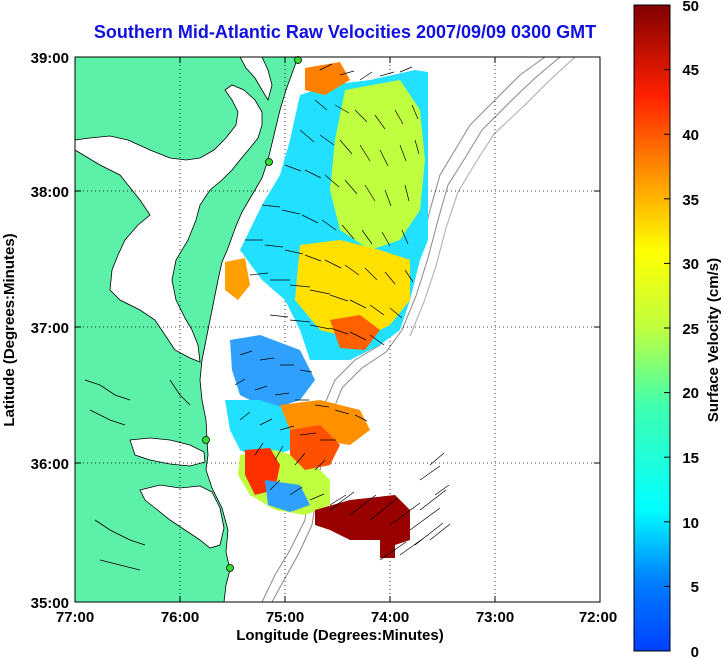 This screenshot has height=659, width=724. Describe the element at coordinates (492, 197) in the screenshot. I see `bathymetry-contour` at that location.